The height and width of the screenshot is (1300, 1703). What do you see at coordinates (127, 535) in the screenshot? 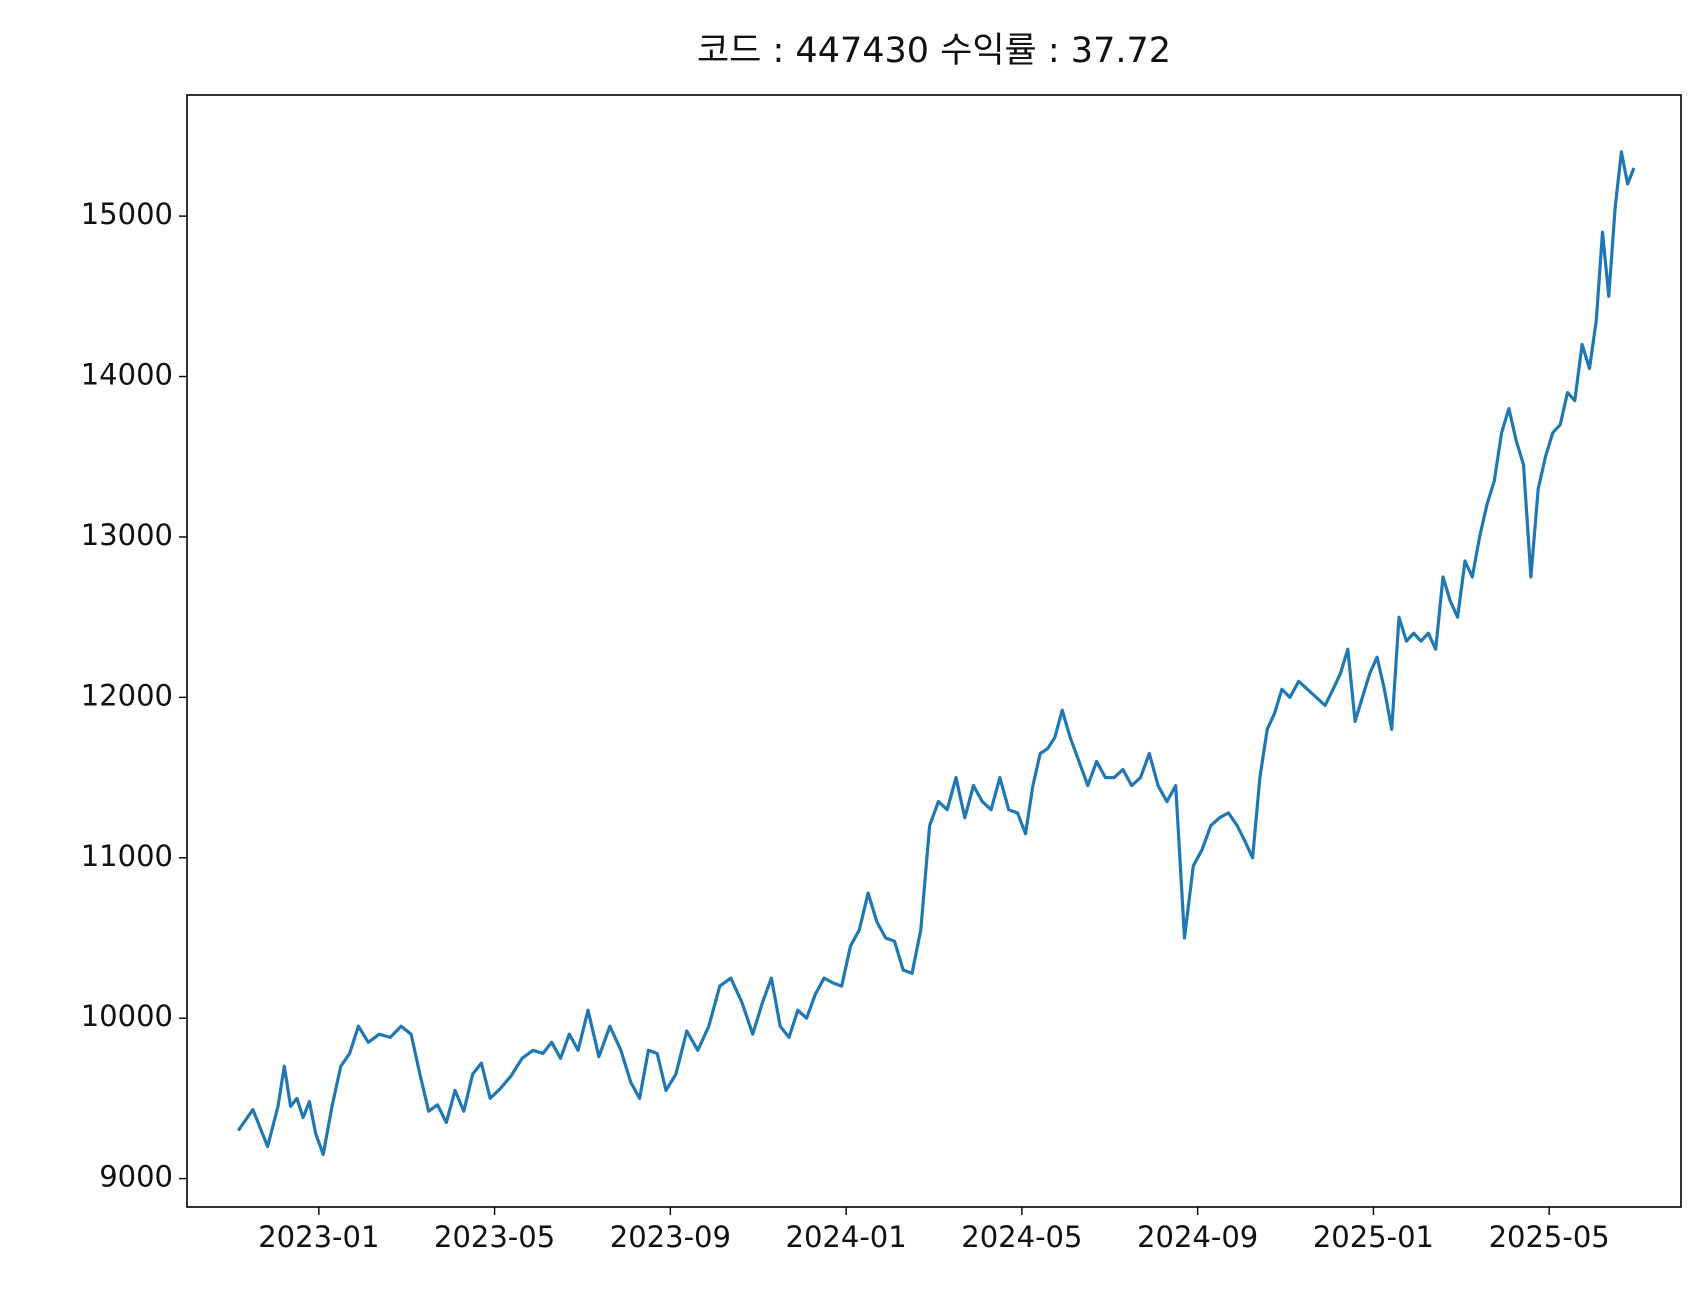
I see `y-tick-label: 13000` at bounding box center [127, 535].